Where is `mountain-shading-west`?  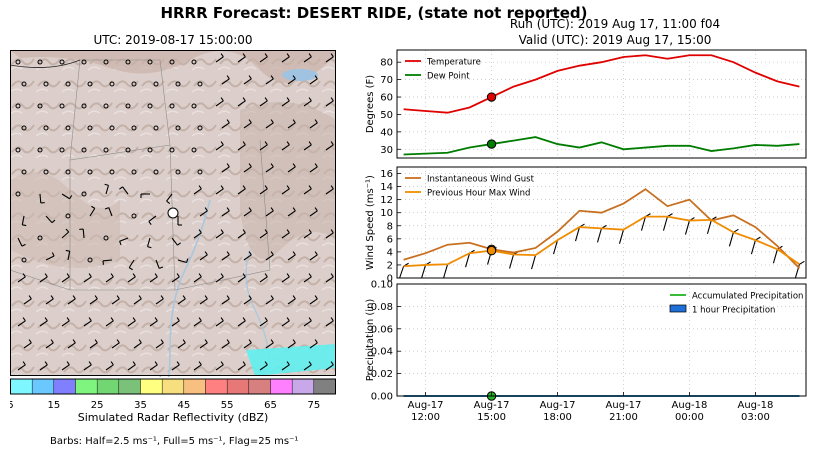
mountain-shading-west is located at coordinates (65, 220).